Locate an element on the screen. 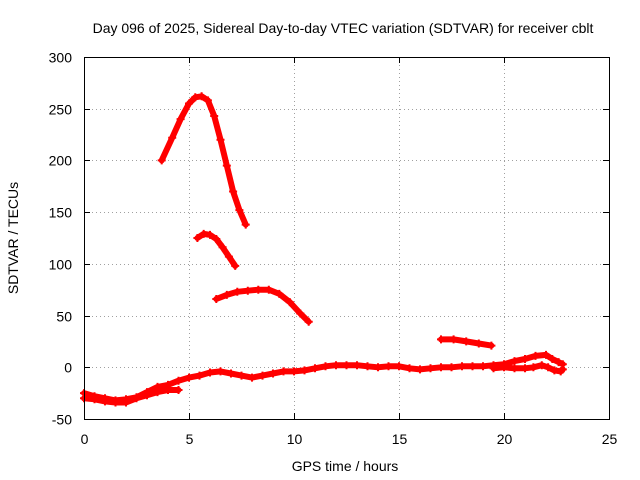  y-tick-label: 250 is located at coordinates (61, 110).